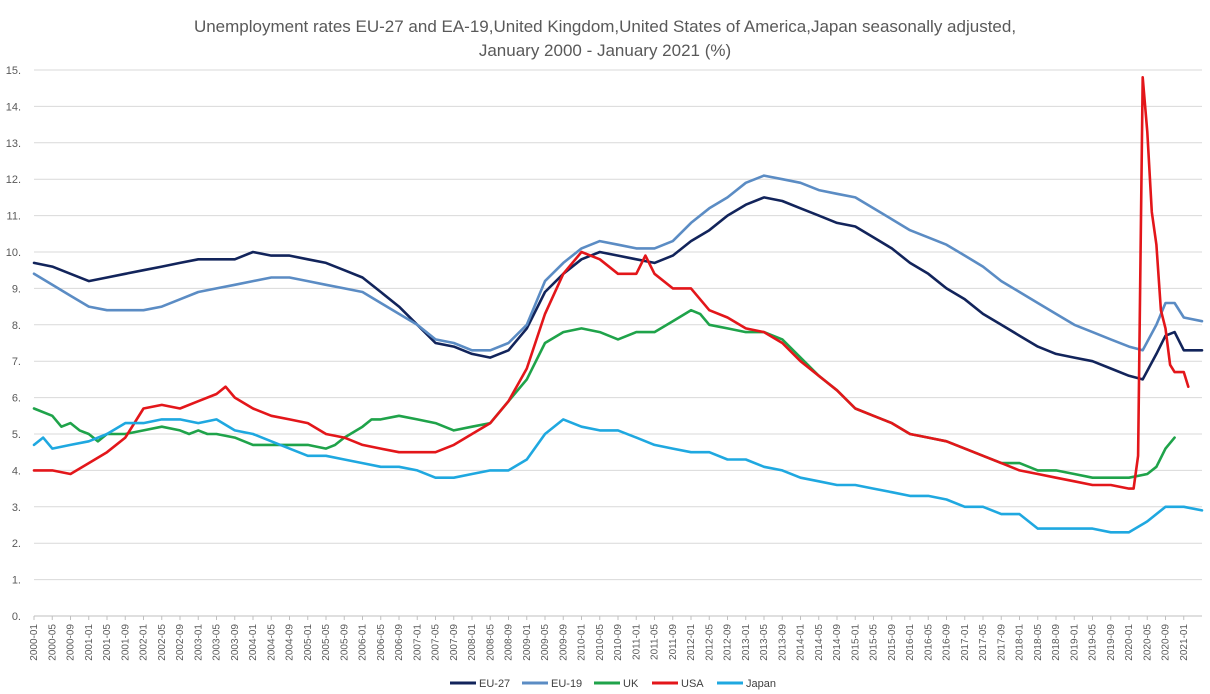 This screenshot has height=694, width=1210. I want to click on x-tick-label: 2008-01, so click(472, 642).